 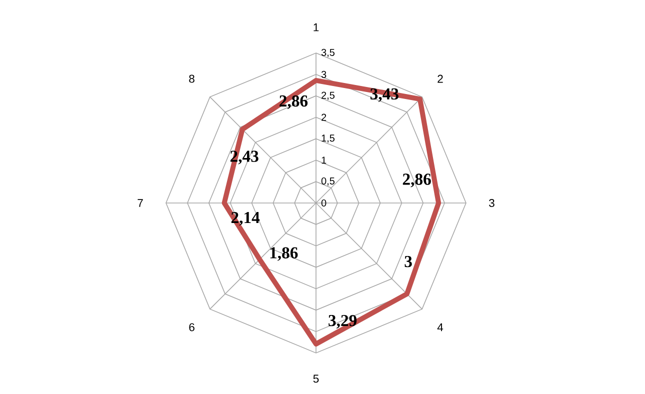 I want to click on spoke-label: 8, so click(x=191, y=78).